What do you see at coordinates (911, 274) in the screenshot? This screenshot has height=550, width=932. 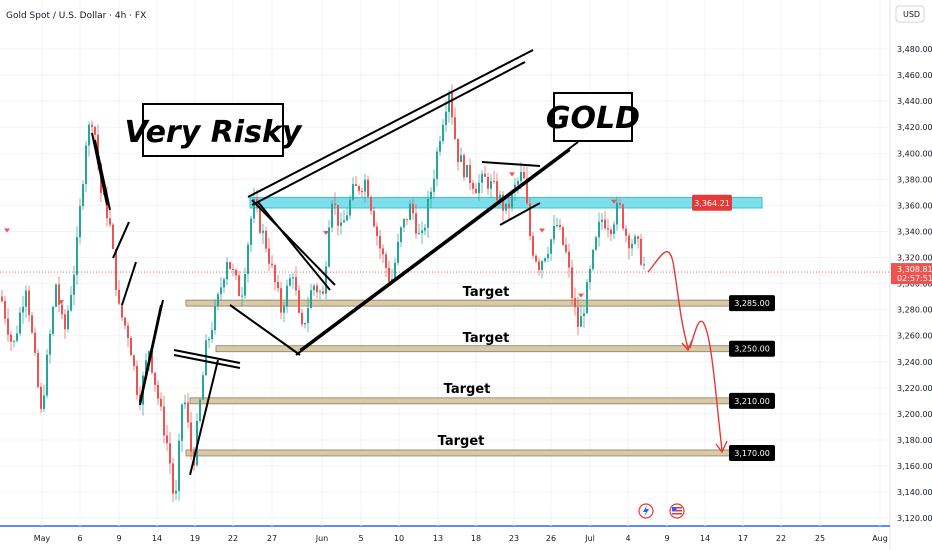 I see `current-price-tag` at bounding box center [911, 274].